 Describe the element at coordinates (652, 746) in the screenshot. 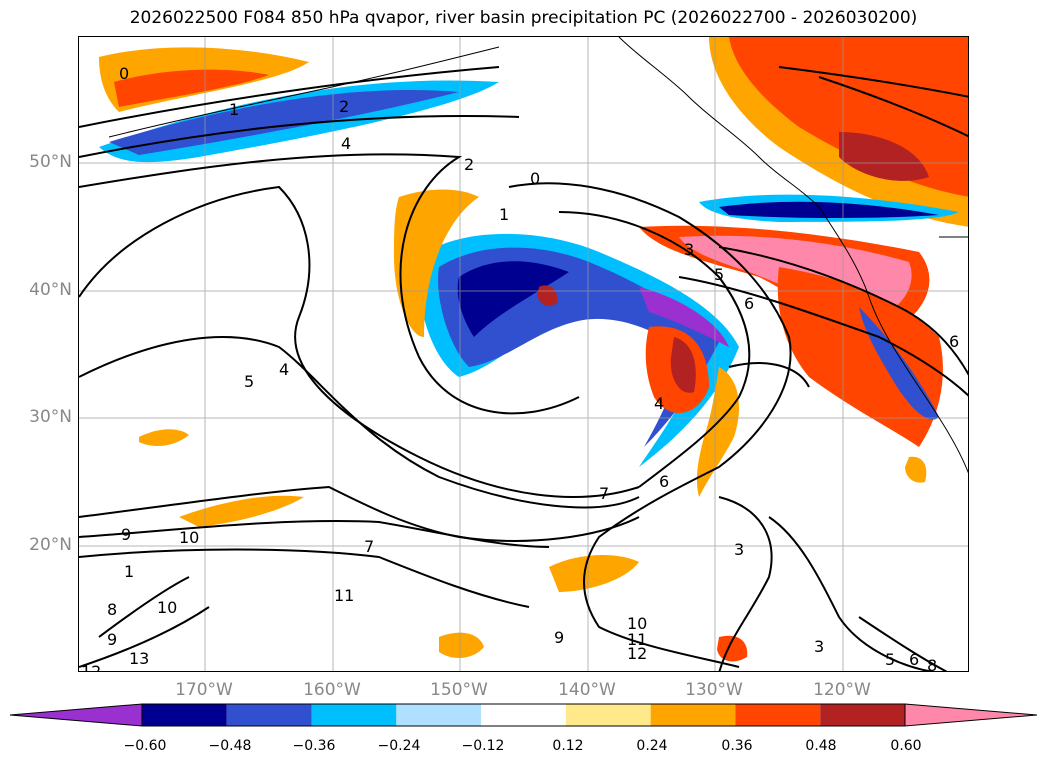

I see `colorbar-tick: 0.24` at that location.